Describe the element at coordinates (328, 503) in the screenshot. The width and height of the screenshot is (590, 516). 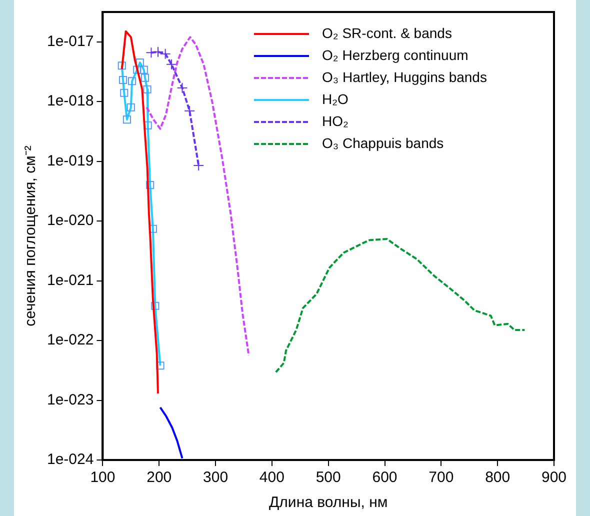
I see `x-axis-title: Длина волны, нм` at that location.